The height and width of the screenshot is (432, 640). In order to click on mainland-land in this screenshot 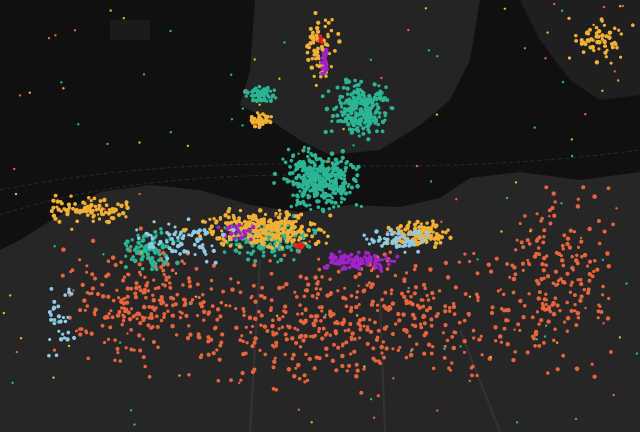, I will do `click(360, 77)`.